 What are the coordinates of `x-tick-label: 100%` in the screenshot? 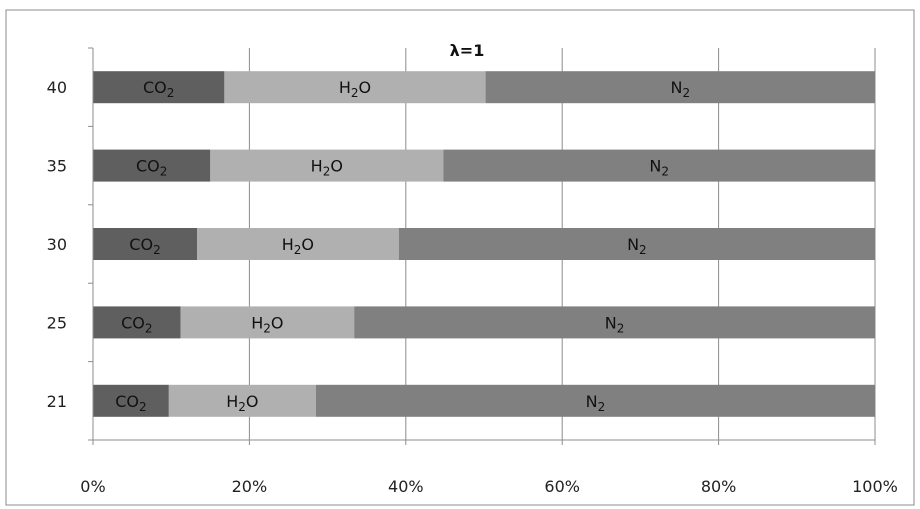 It's located at (875, 486).